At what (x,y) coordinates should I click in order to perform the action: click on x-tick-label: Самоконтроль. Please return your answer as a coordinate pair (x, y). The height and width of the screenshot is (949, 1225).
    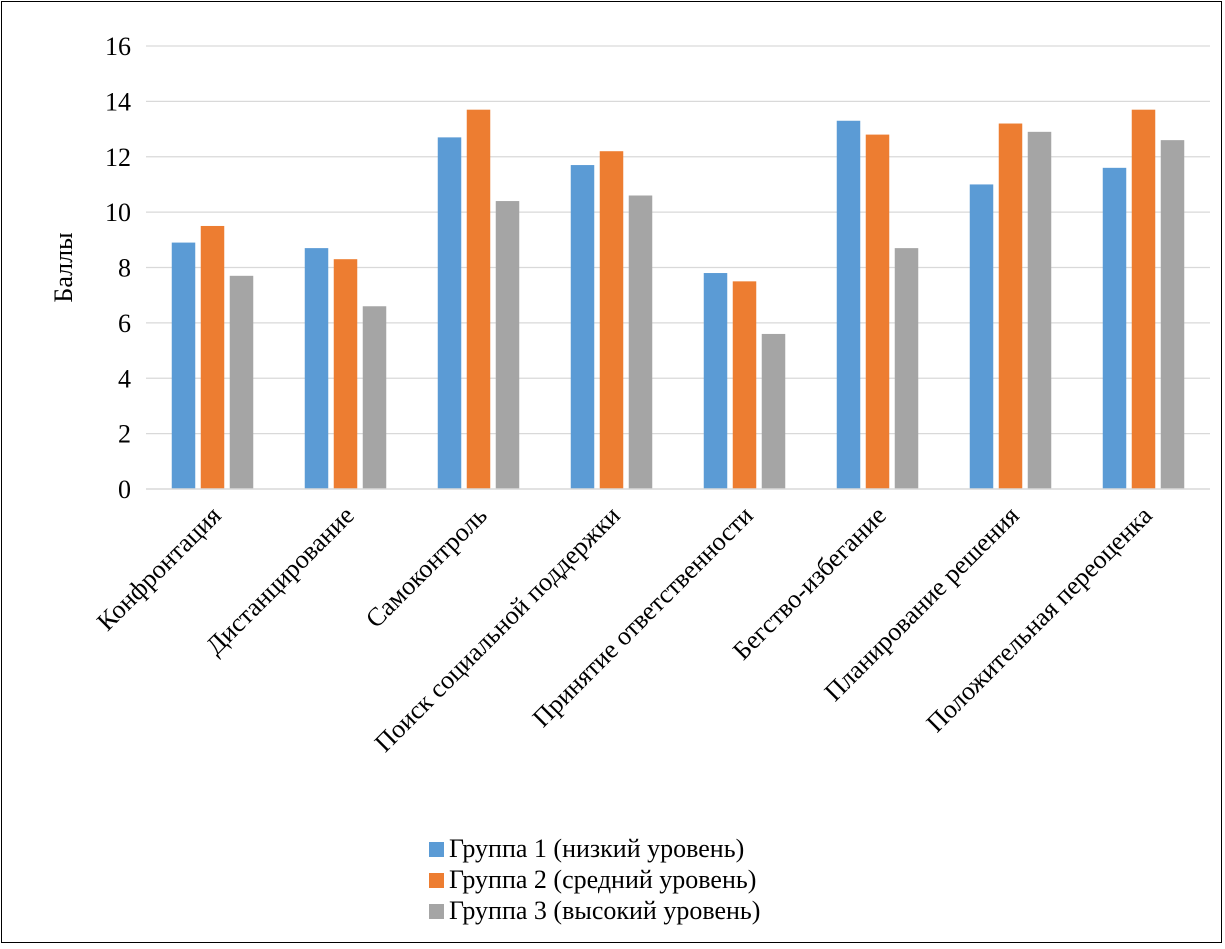
    Looking at the image, I should click on (426, 567).